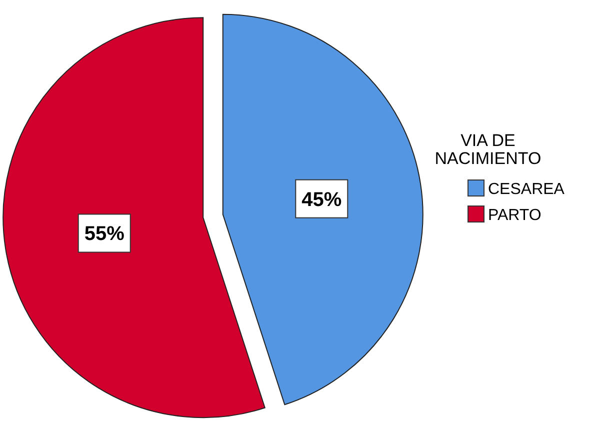  Describe the element at coordinates (104, 234) in the screenshot. I see `data-label: 55%` at that location.